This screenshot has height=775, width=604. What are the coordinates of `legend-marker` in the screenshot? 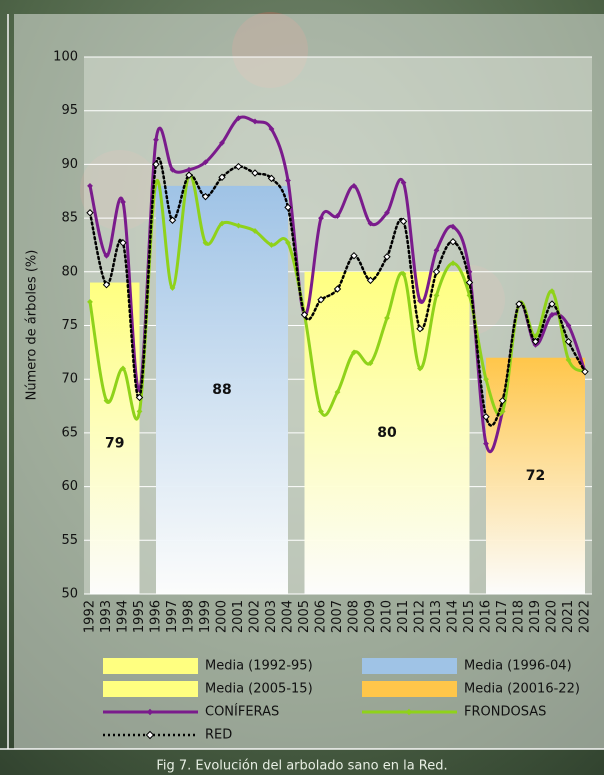 It's located at (150, 712).